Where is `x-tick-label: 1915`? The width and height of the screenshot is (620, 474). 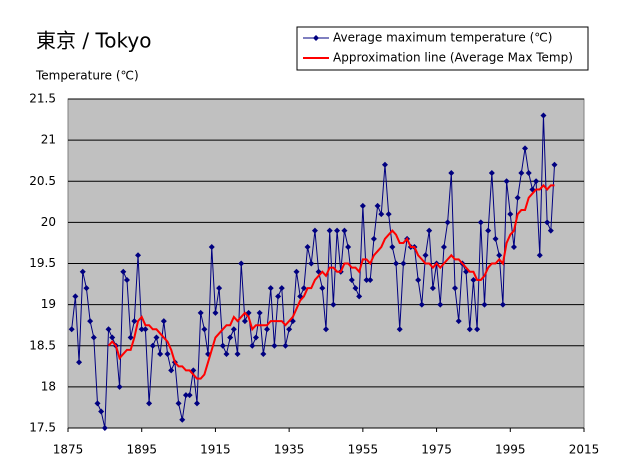
x-tick-label: 1915 is located at coordinates (215, 450).